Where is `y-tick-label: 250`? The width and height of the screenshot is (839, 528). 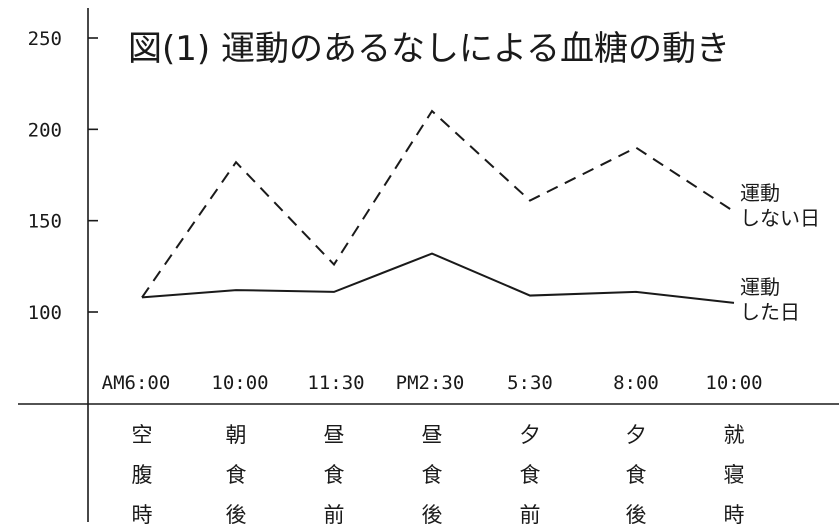
y-tick-label: 250 is located at coordinates (45, 39).